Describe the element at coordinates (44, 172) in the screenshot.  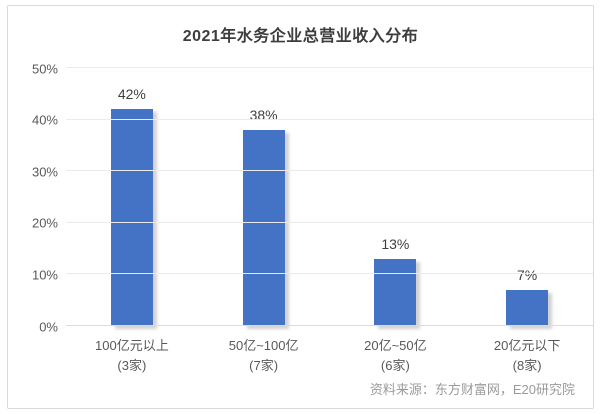
I see `y-axis-tick-label: 30%` at that location.